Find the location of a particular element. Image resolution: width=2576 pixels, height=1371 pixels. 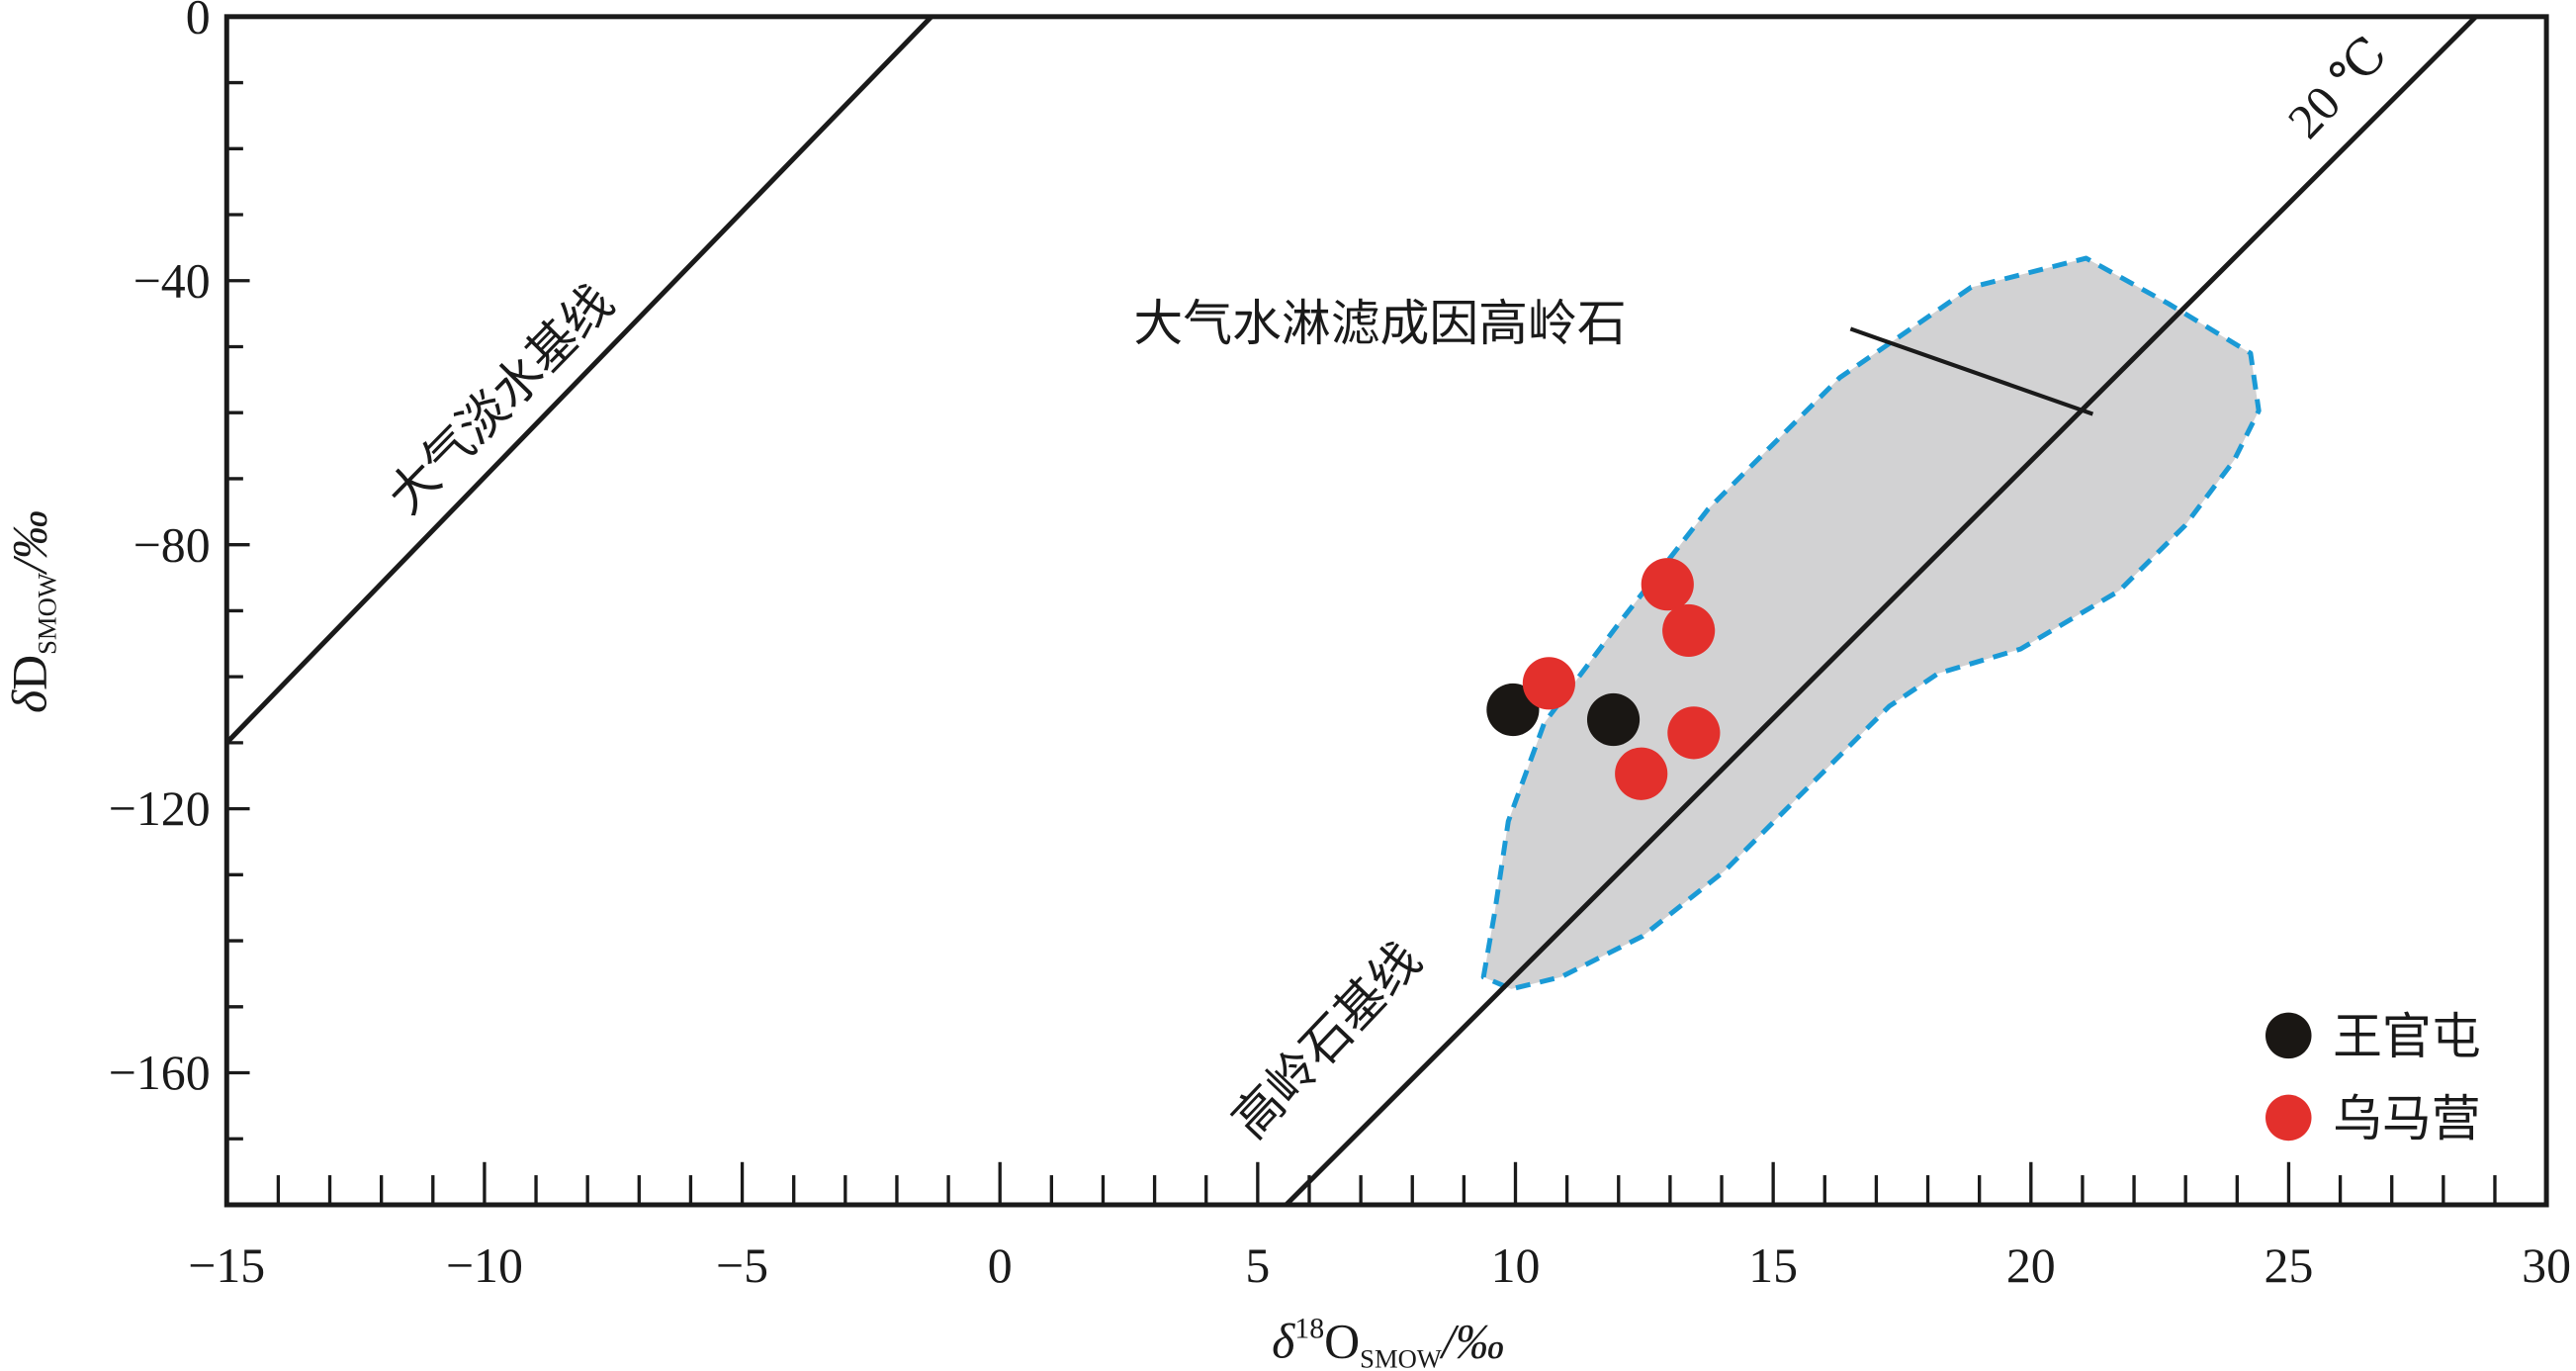

x-tick-label: −10 is located at coordinates (484, 1265).